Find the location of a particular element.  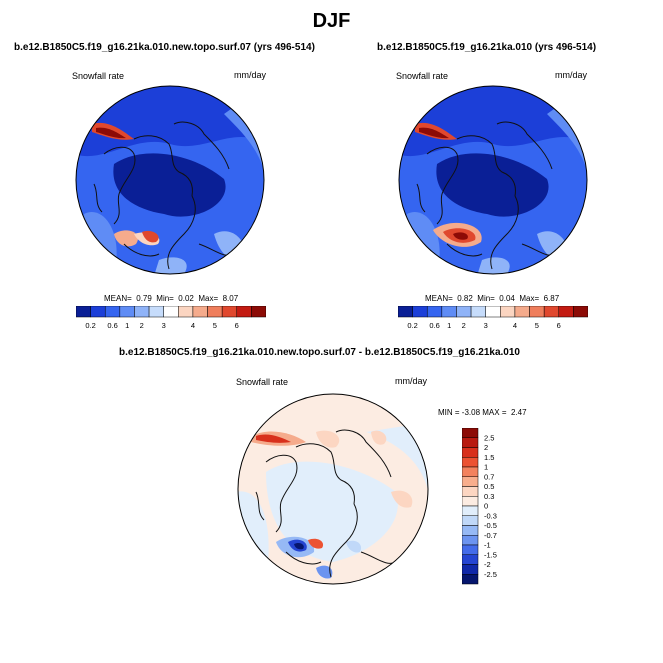

right-colorbar-label: 6 is located at coordinates (559, 325).